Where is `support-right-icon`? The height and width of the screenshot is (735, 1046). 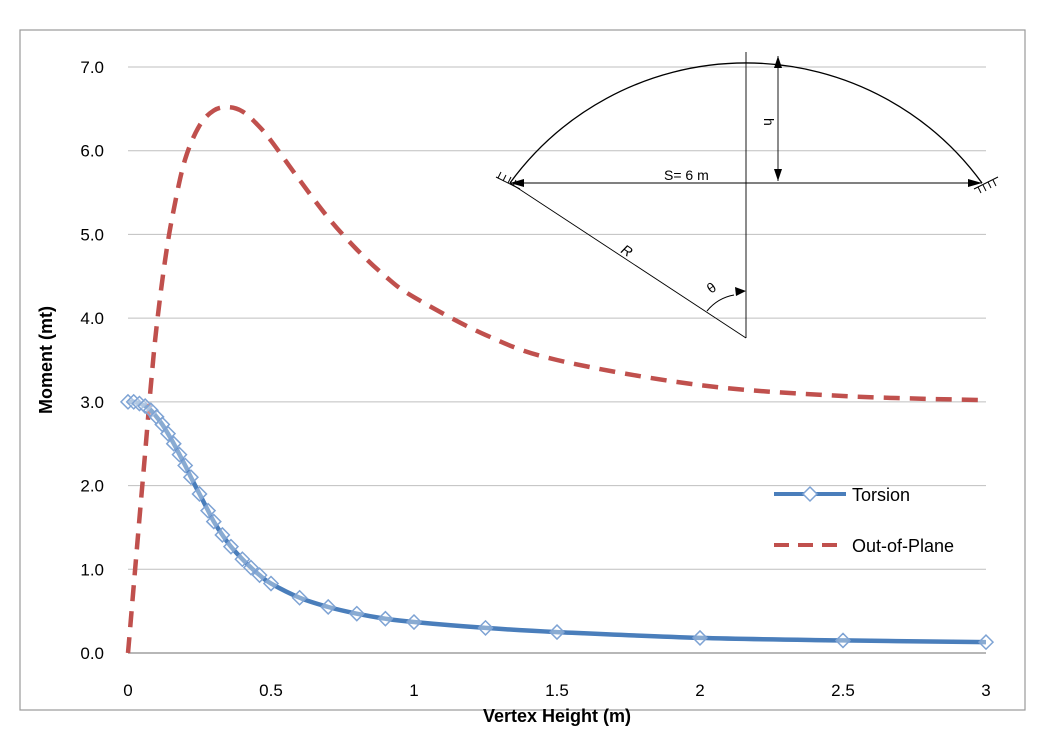 support-right-icon is located at coordinates (986, 185).